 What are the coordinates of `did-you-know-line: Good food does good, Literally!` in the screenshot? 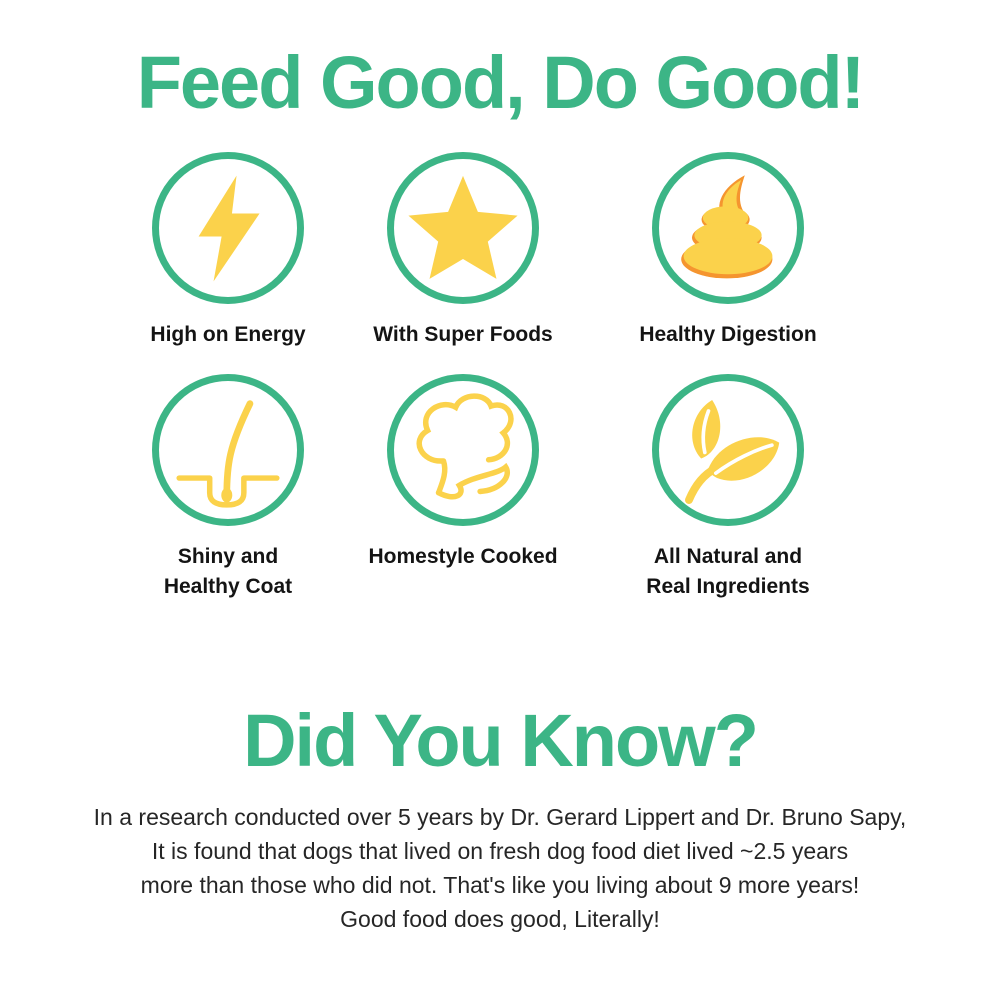 It's located at (500, 919).